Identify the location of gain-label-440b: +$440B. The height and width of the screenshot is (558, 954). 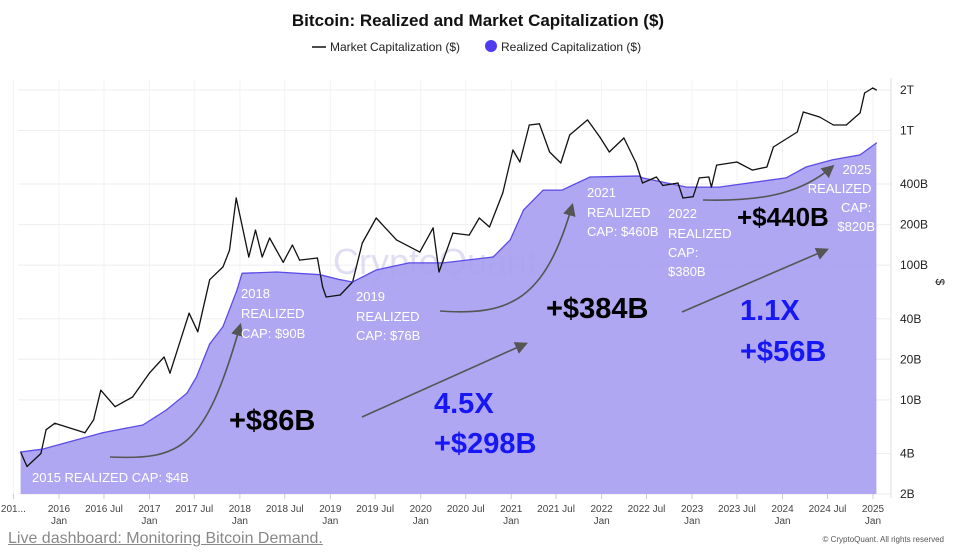
(783, 217).